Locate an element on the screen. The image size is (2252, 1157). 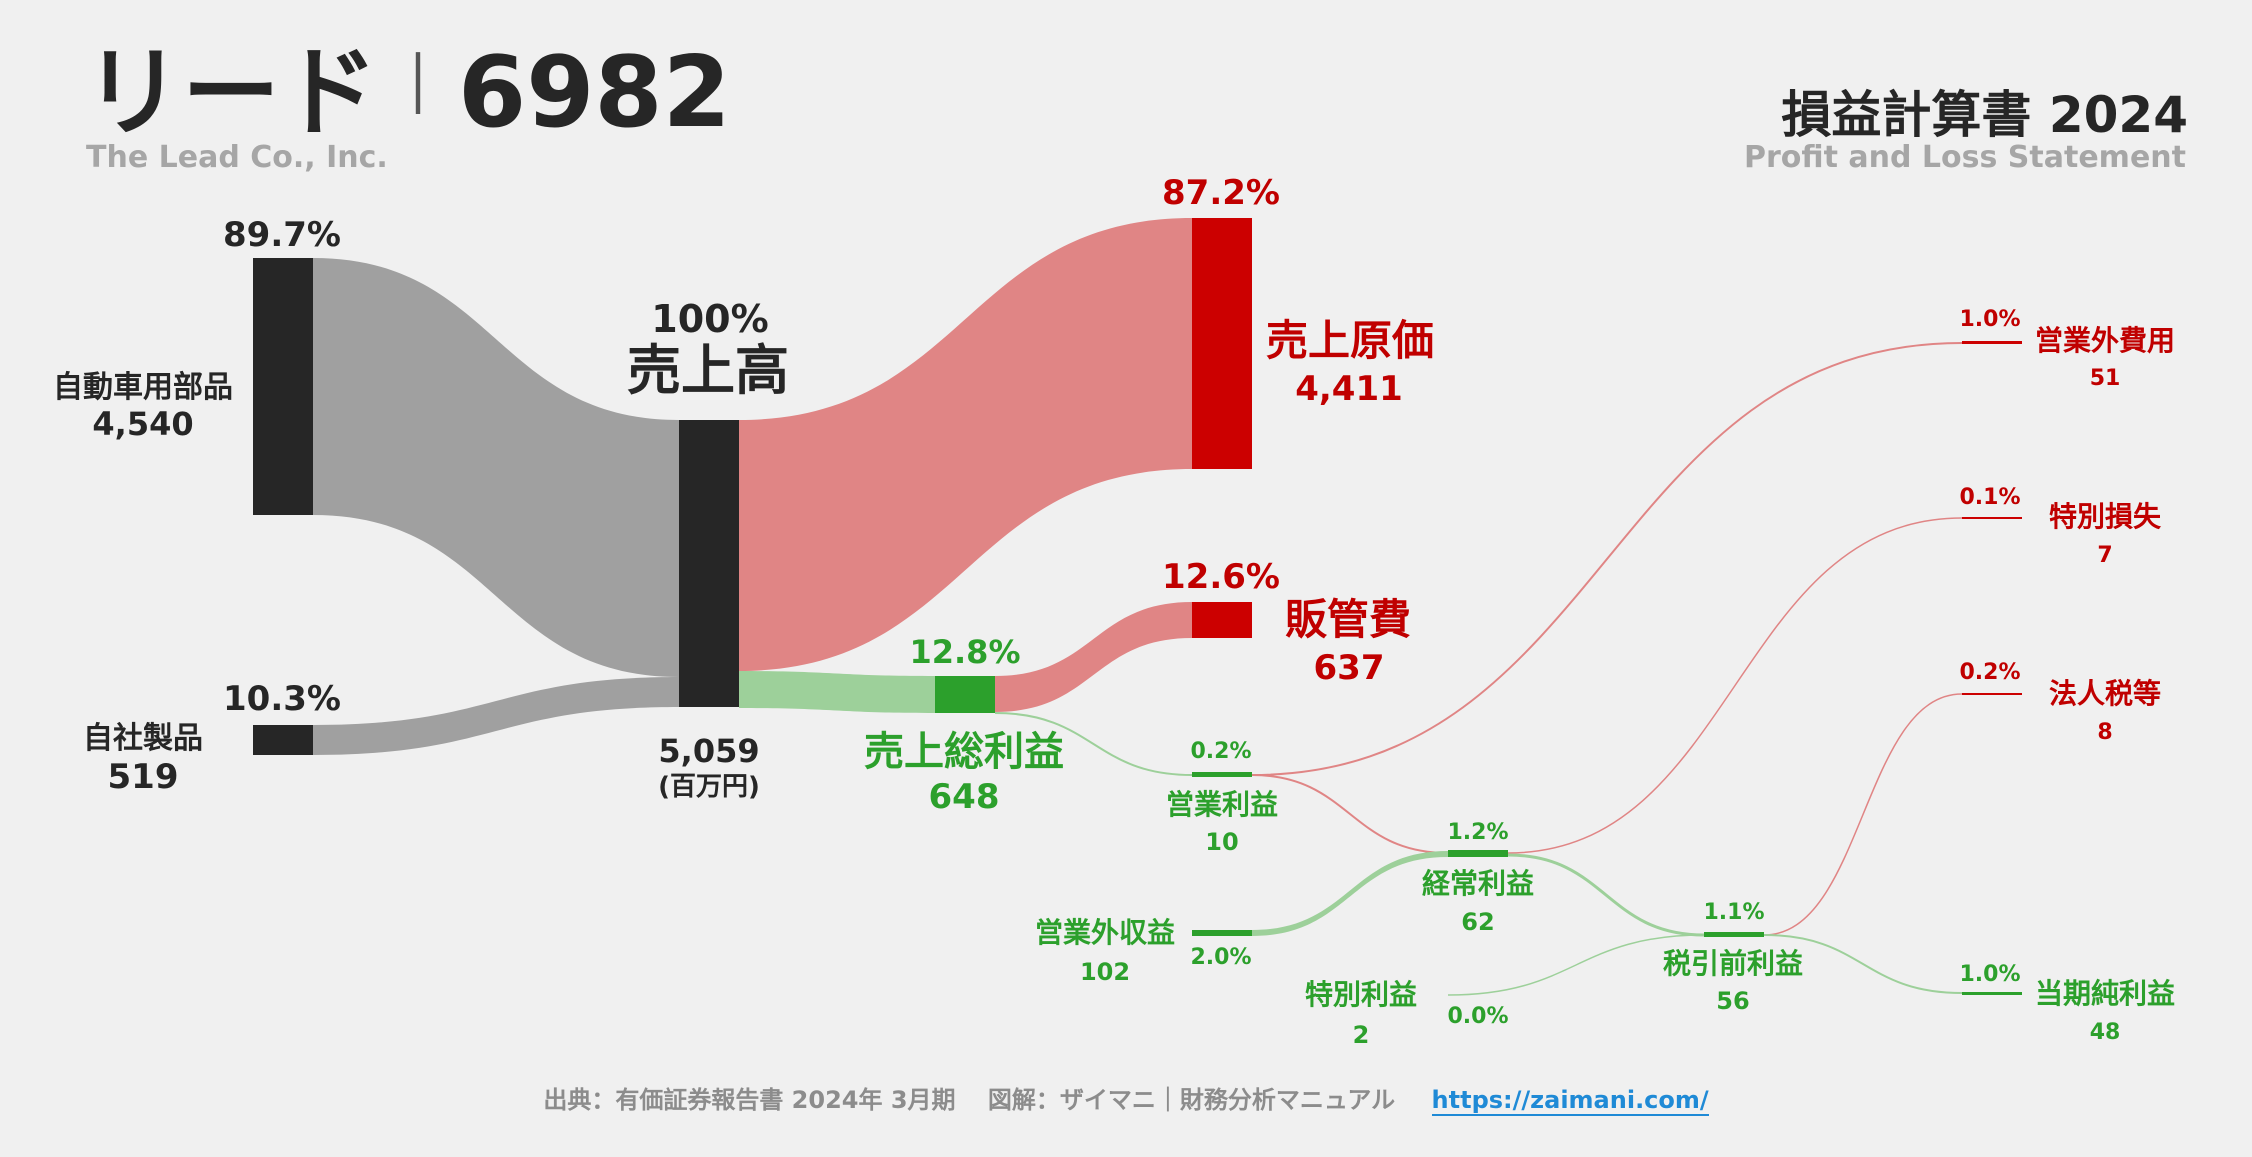
node-sga is located at coordinates (1222, 620).